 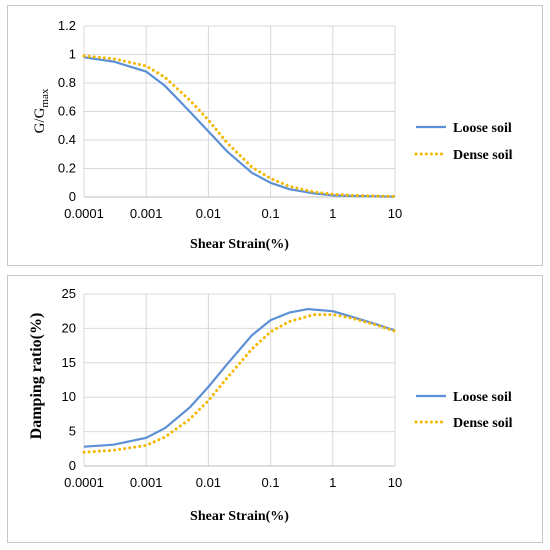 What do you see at coordinates (72, 54) in the screenshot?
I see `y-tick-label: 1` at bounding box center [72, 54].